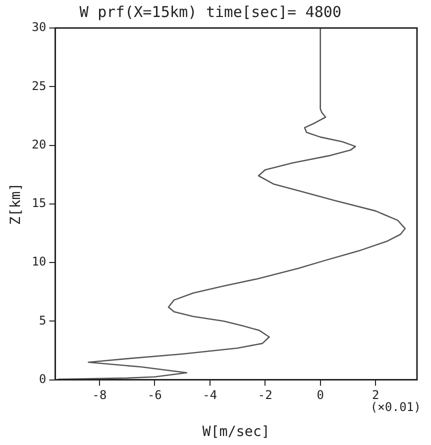 The height and width of the screenshot is (445, 431). What do you see at coordinates (42, 379) in the screenshot?
I see `y-tick-label: 0` at bounding box center [42, 379].